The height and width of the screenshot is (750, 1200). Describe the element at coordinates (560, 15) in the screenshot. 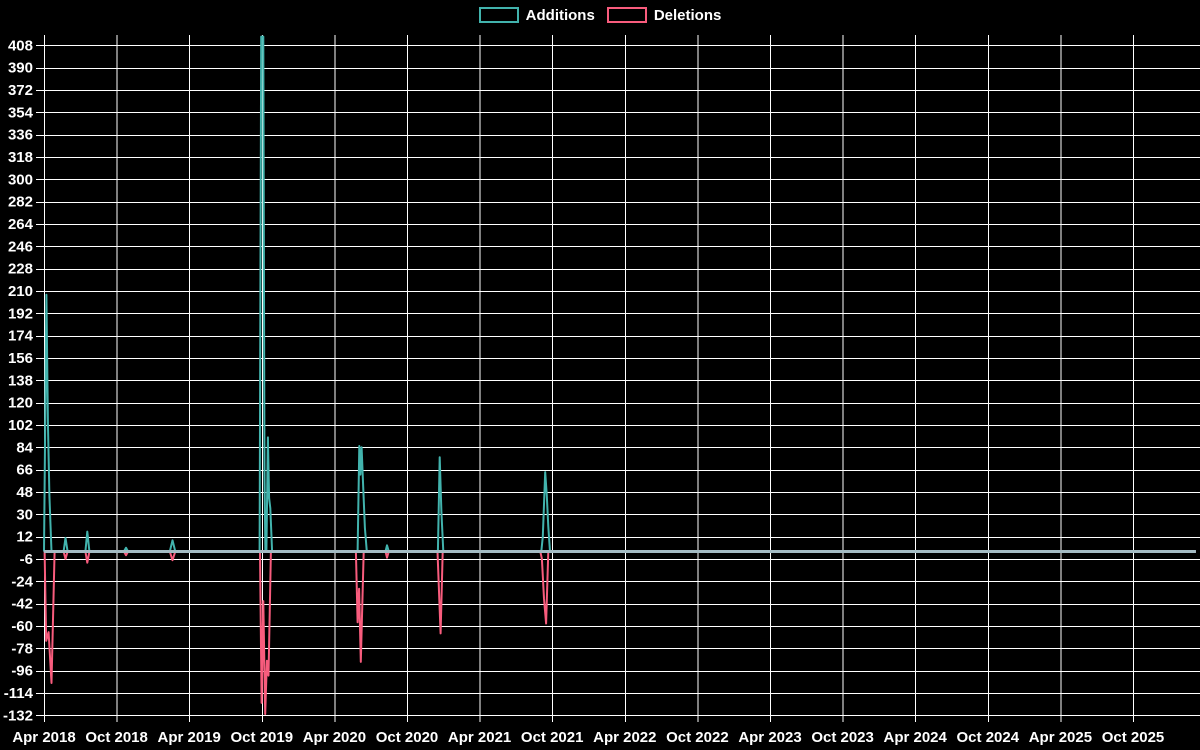

I see `additions-legend-label: Additions` at that location.